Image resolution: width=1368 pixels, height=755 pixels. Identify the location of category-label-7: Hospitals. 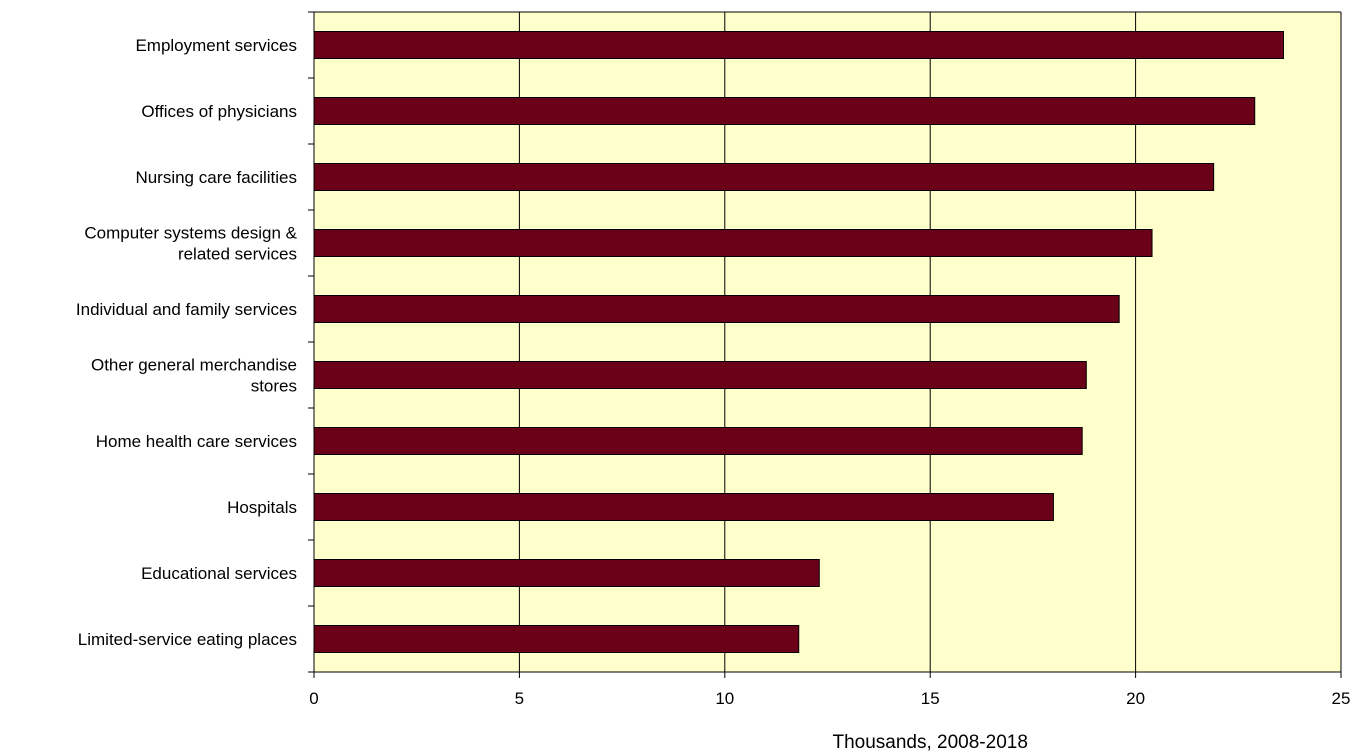
(262, 507).